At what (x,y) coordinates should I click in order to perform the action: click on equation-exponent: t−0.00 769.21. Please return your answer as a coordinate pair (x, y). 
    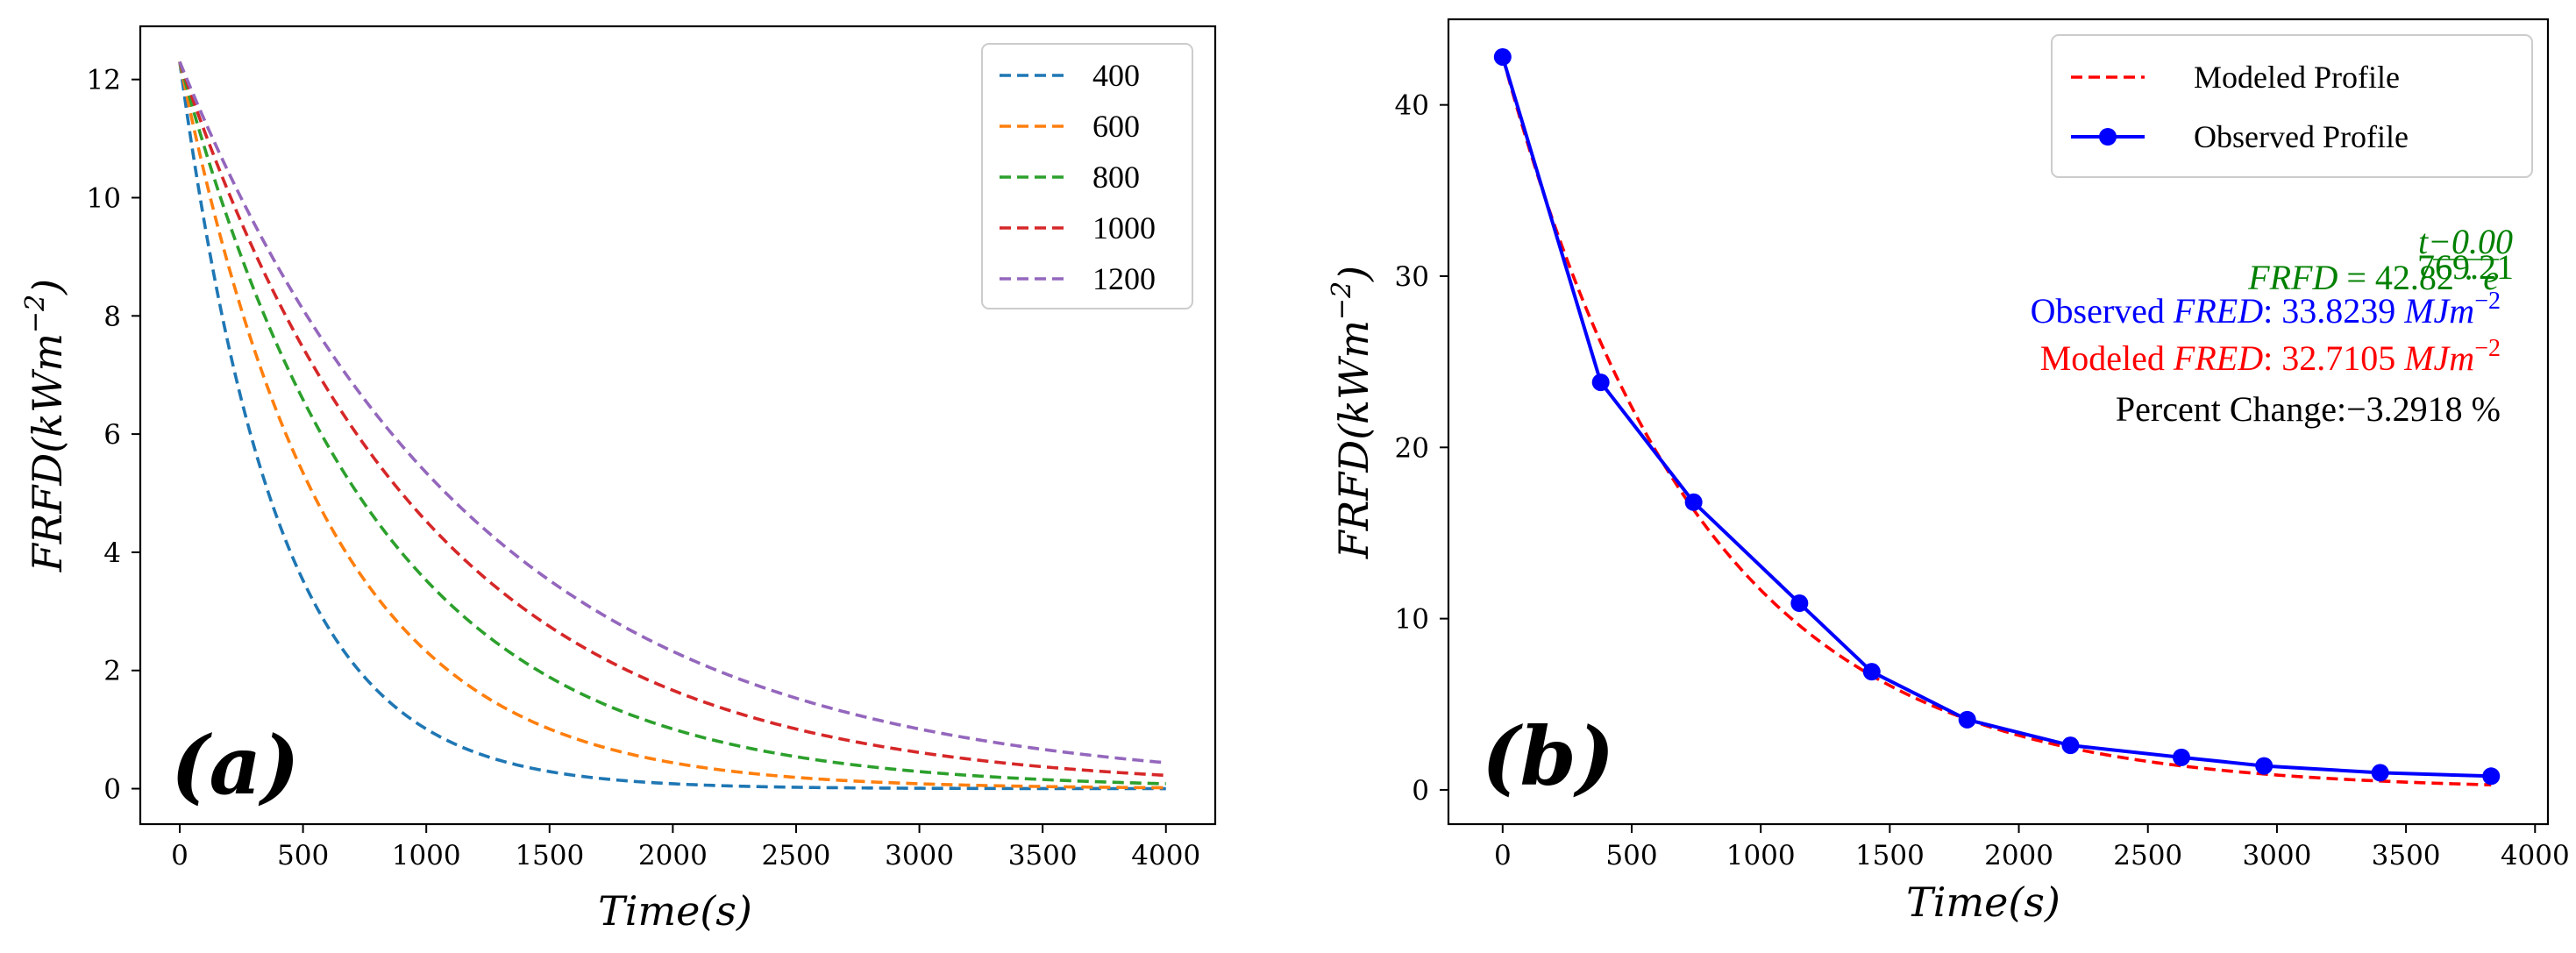
    Looking at the image, I should click on (2465, 254).